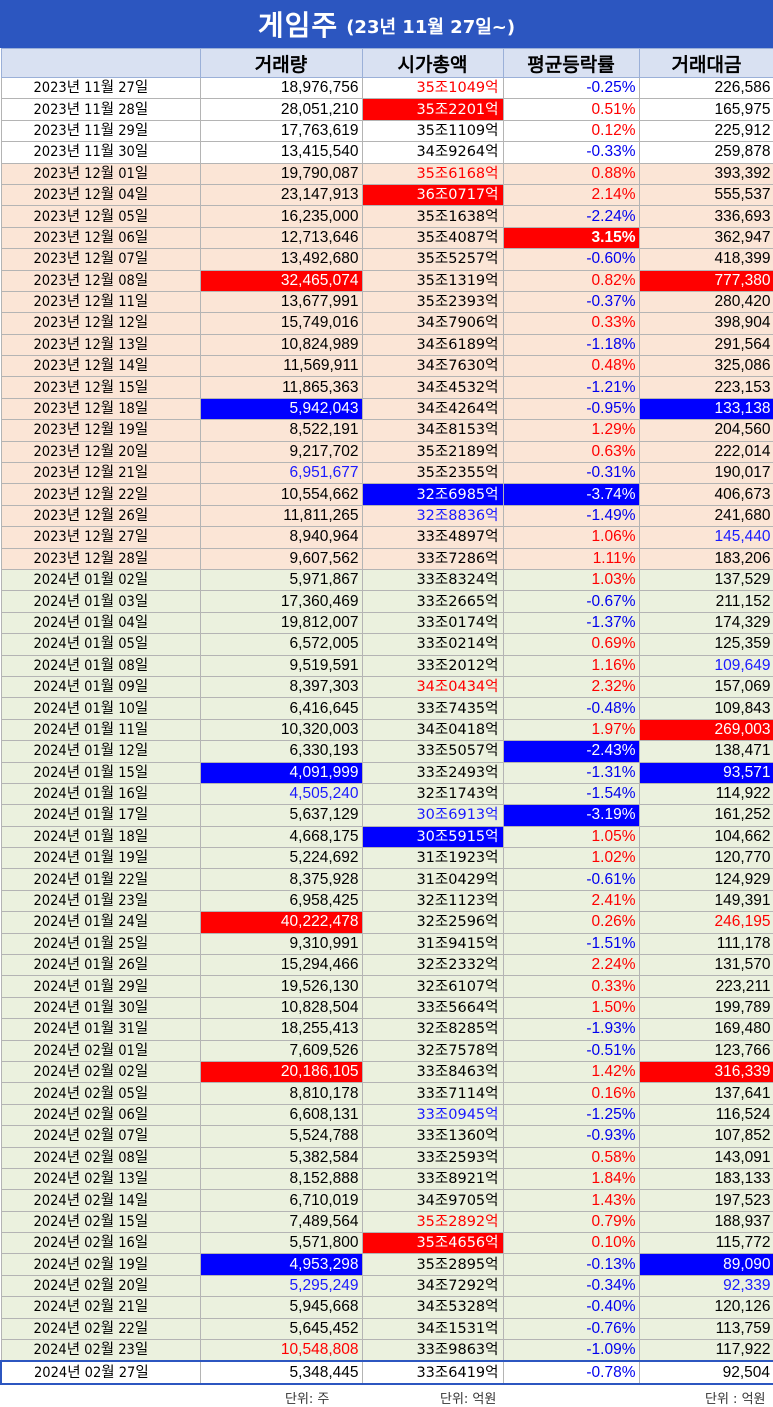  What do you see at coordinates (705, 601) in the screenshot?
I see `cell-trade-amount: 211,152` at bounding box center [705, 601].